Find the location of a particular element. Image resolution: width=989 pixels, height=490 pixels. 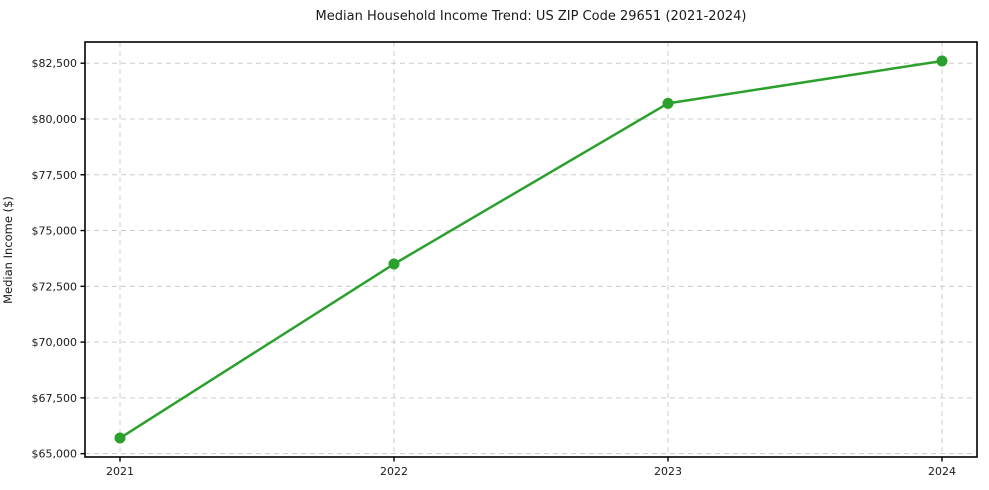

y-tick-label: $70,000 is located at coordinates (55, 342).